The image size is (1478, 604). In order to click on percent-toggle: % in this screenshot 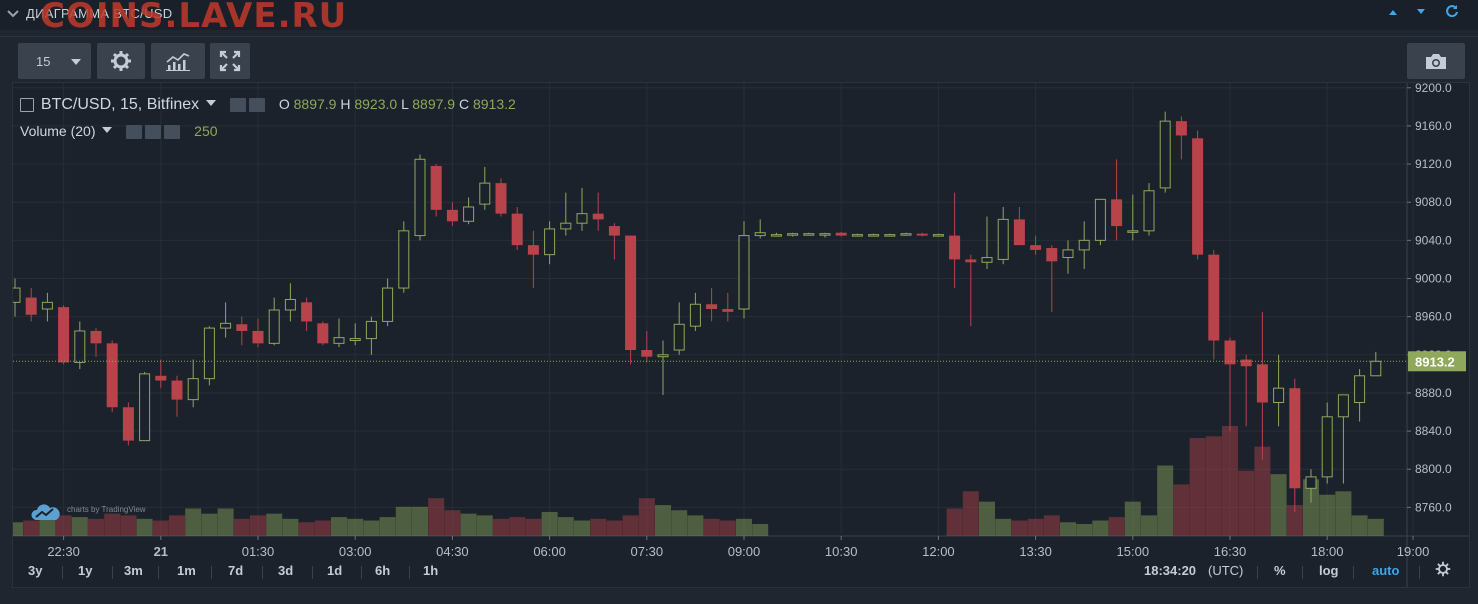, I will do `click(1280, 570)`.